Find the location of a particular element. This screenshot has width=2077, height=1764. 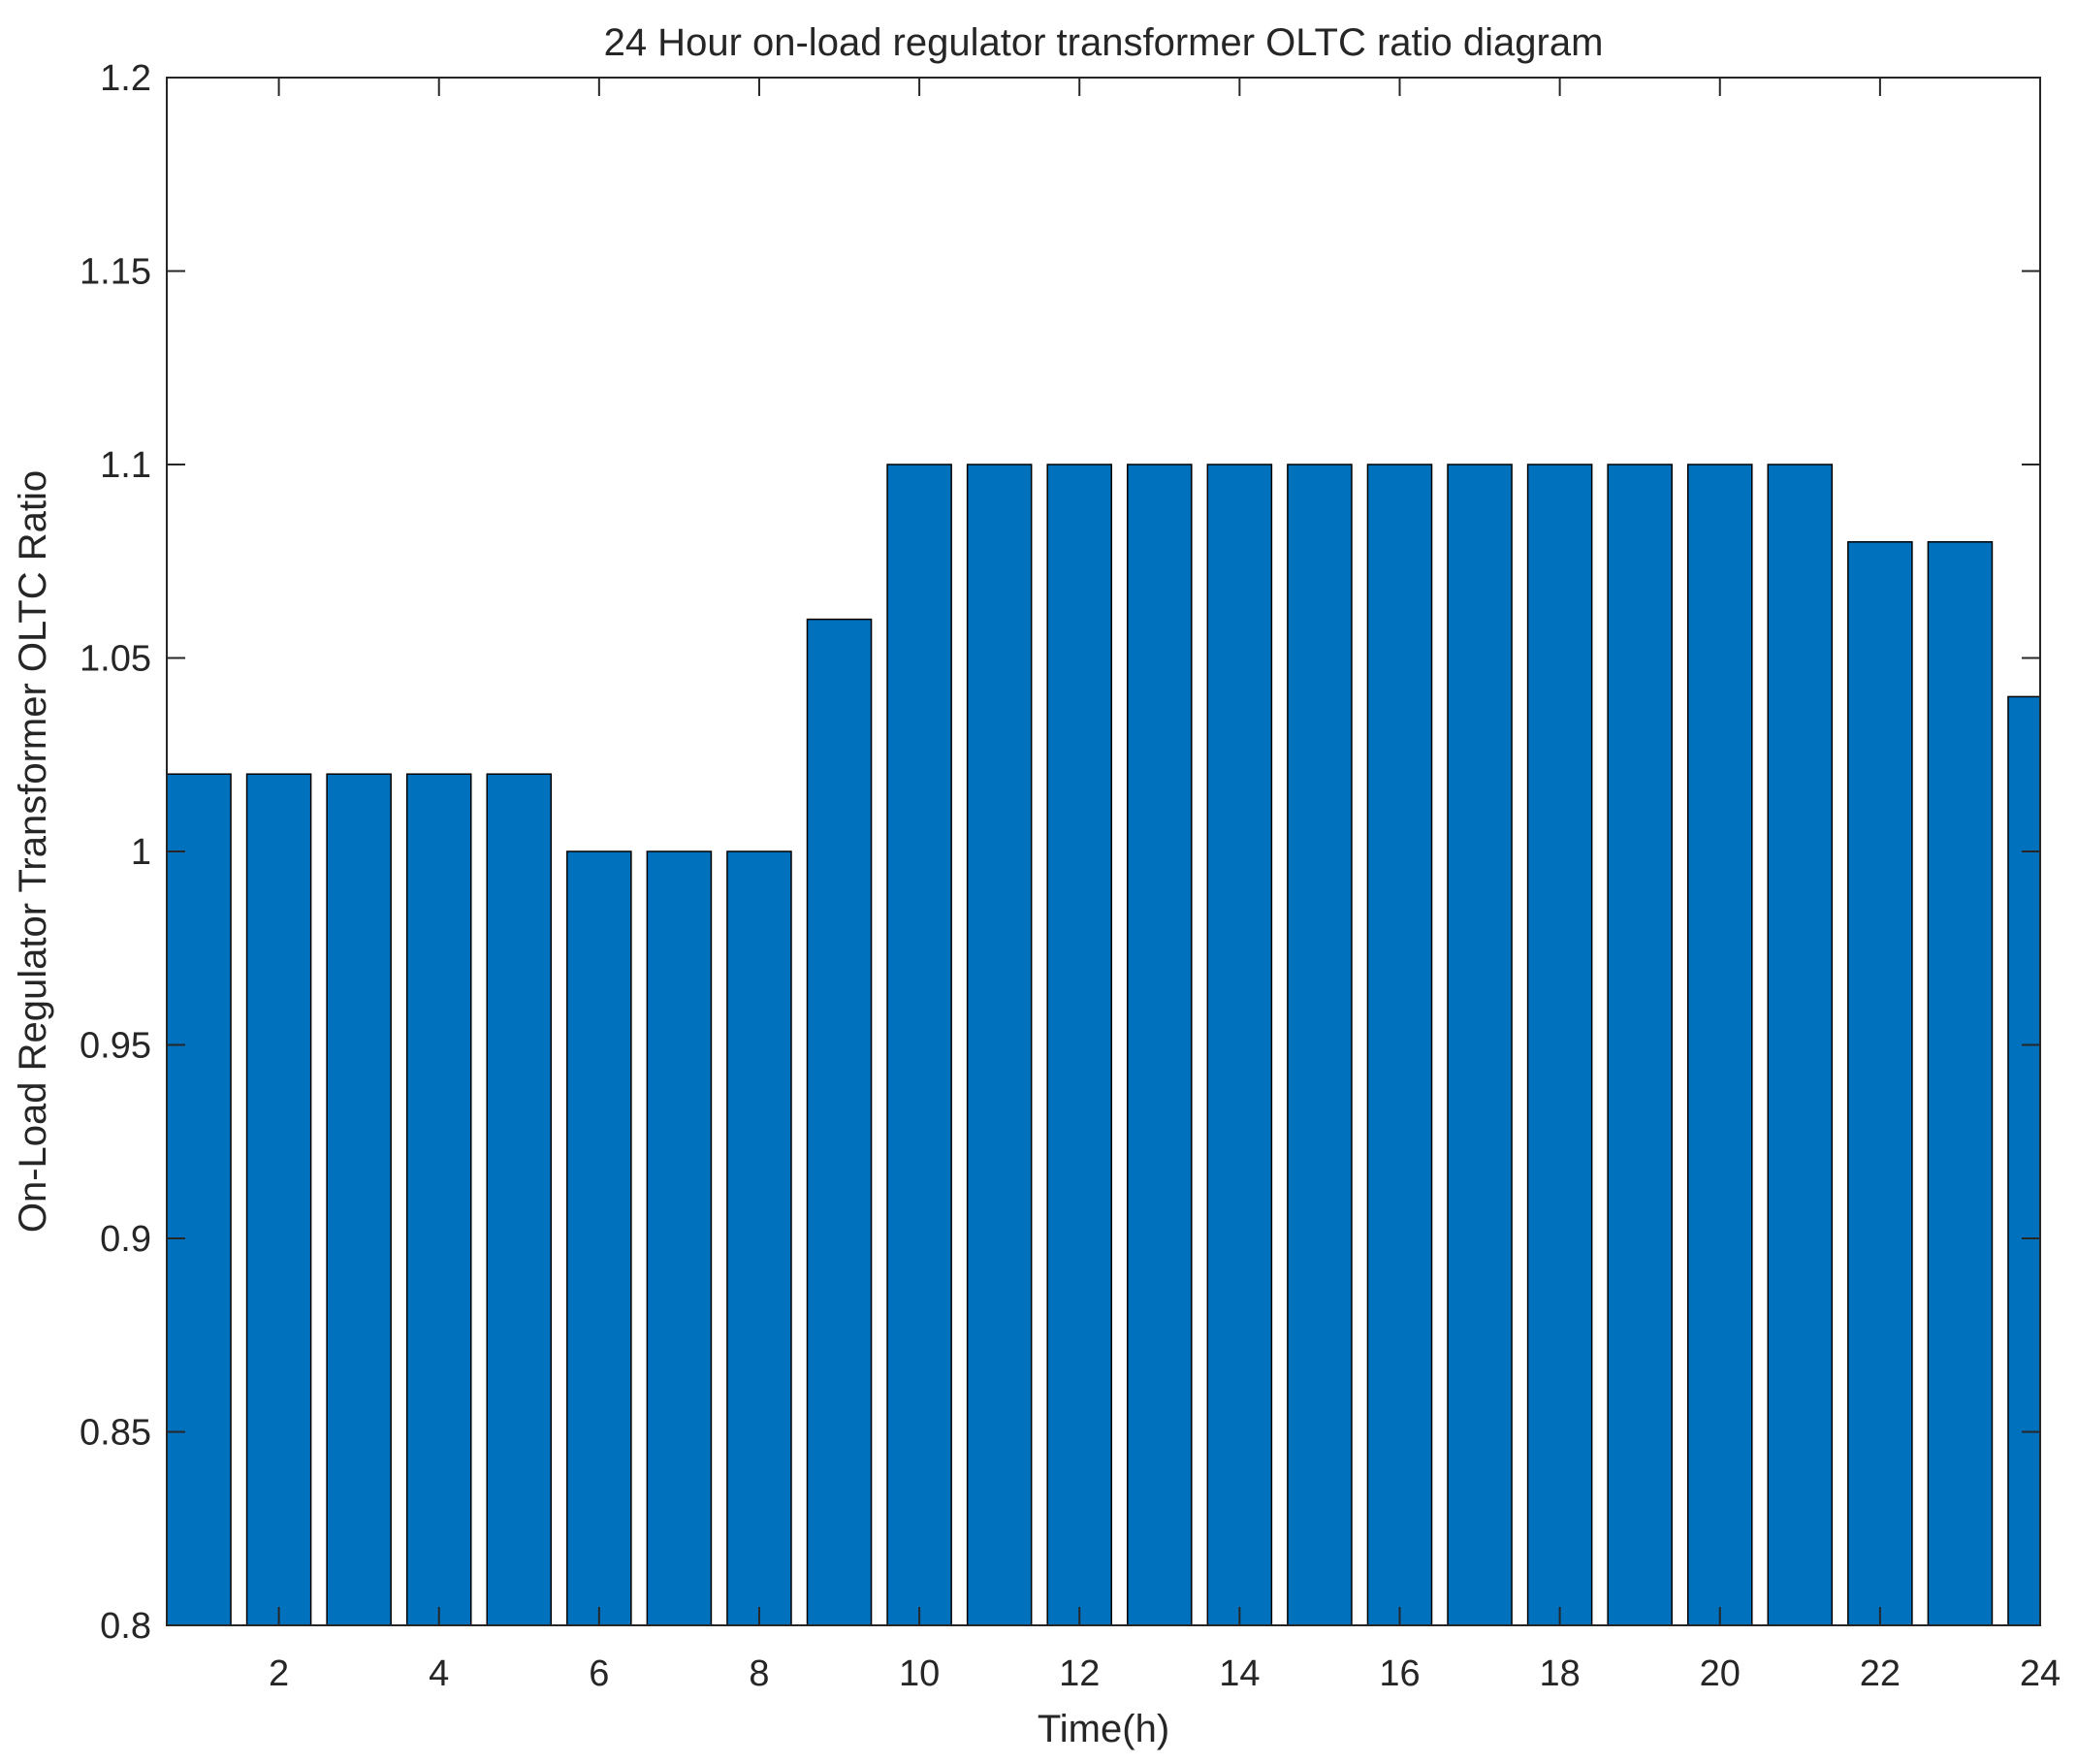

x-tick-label: 24 is located at coordinates (2041, 1674).